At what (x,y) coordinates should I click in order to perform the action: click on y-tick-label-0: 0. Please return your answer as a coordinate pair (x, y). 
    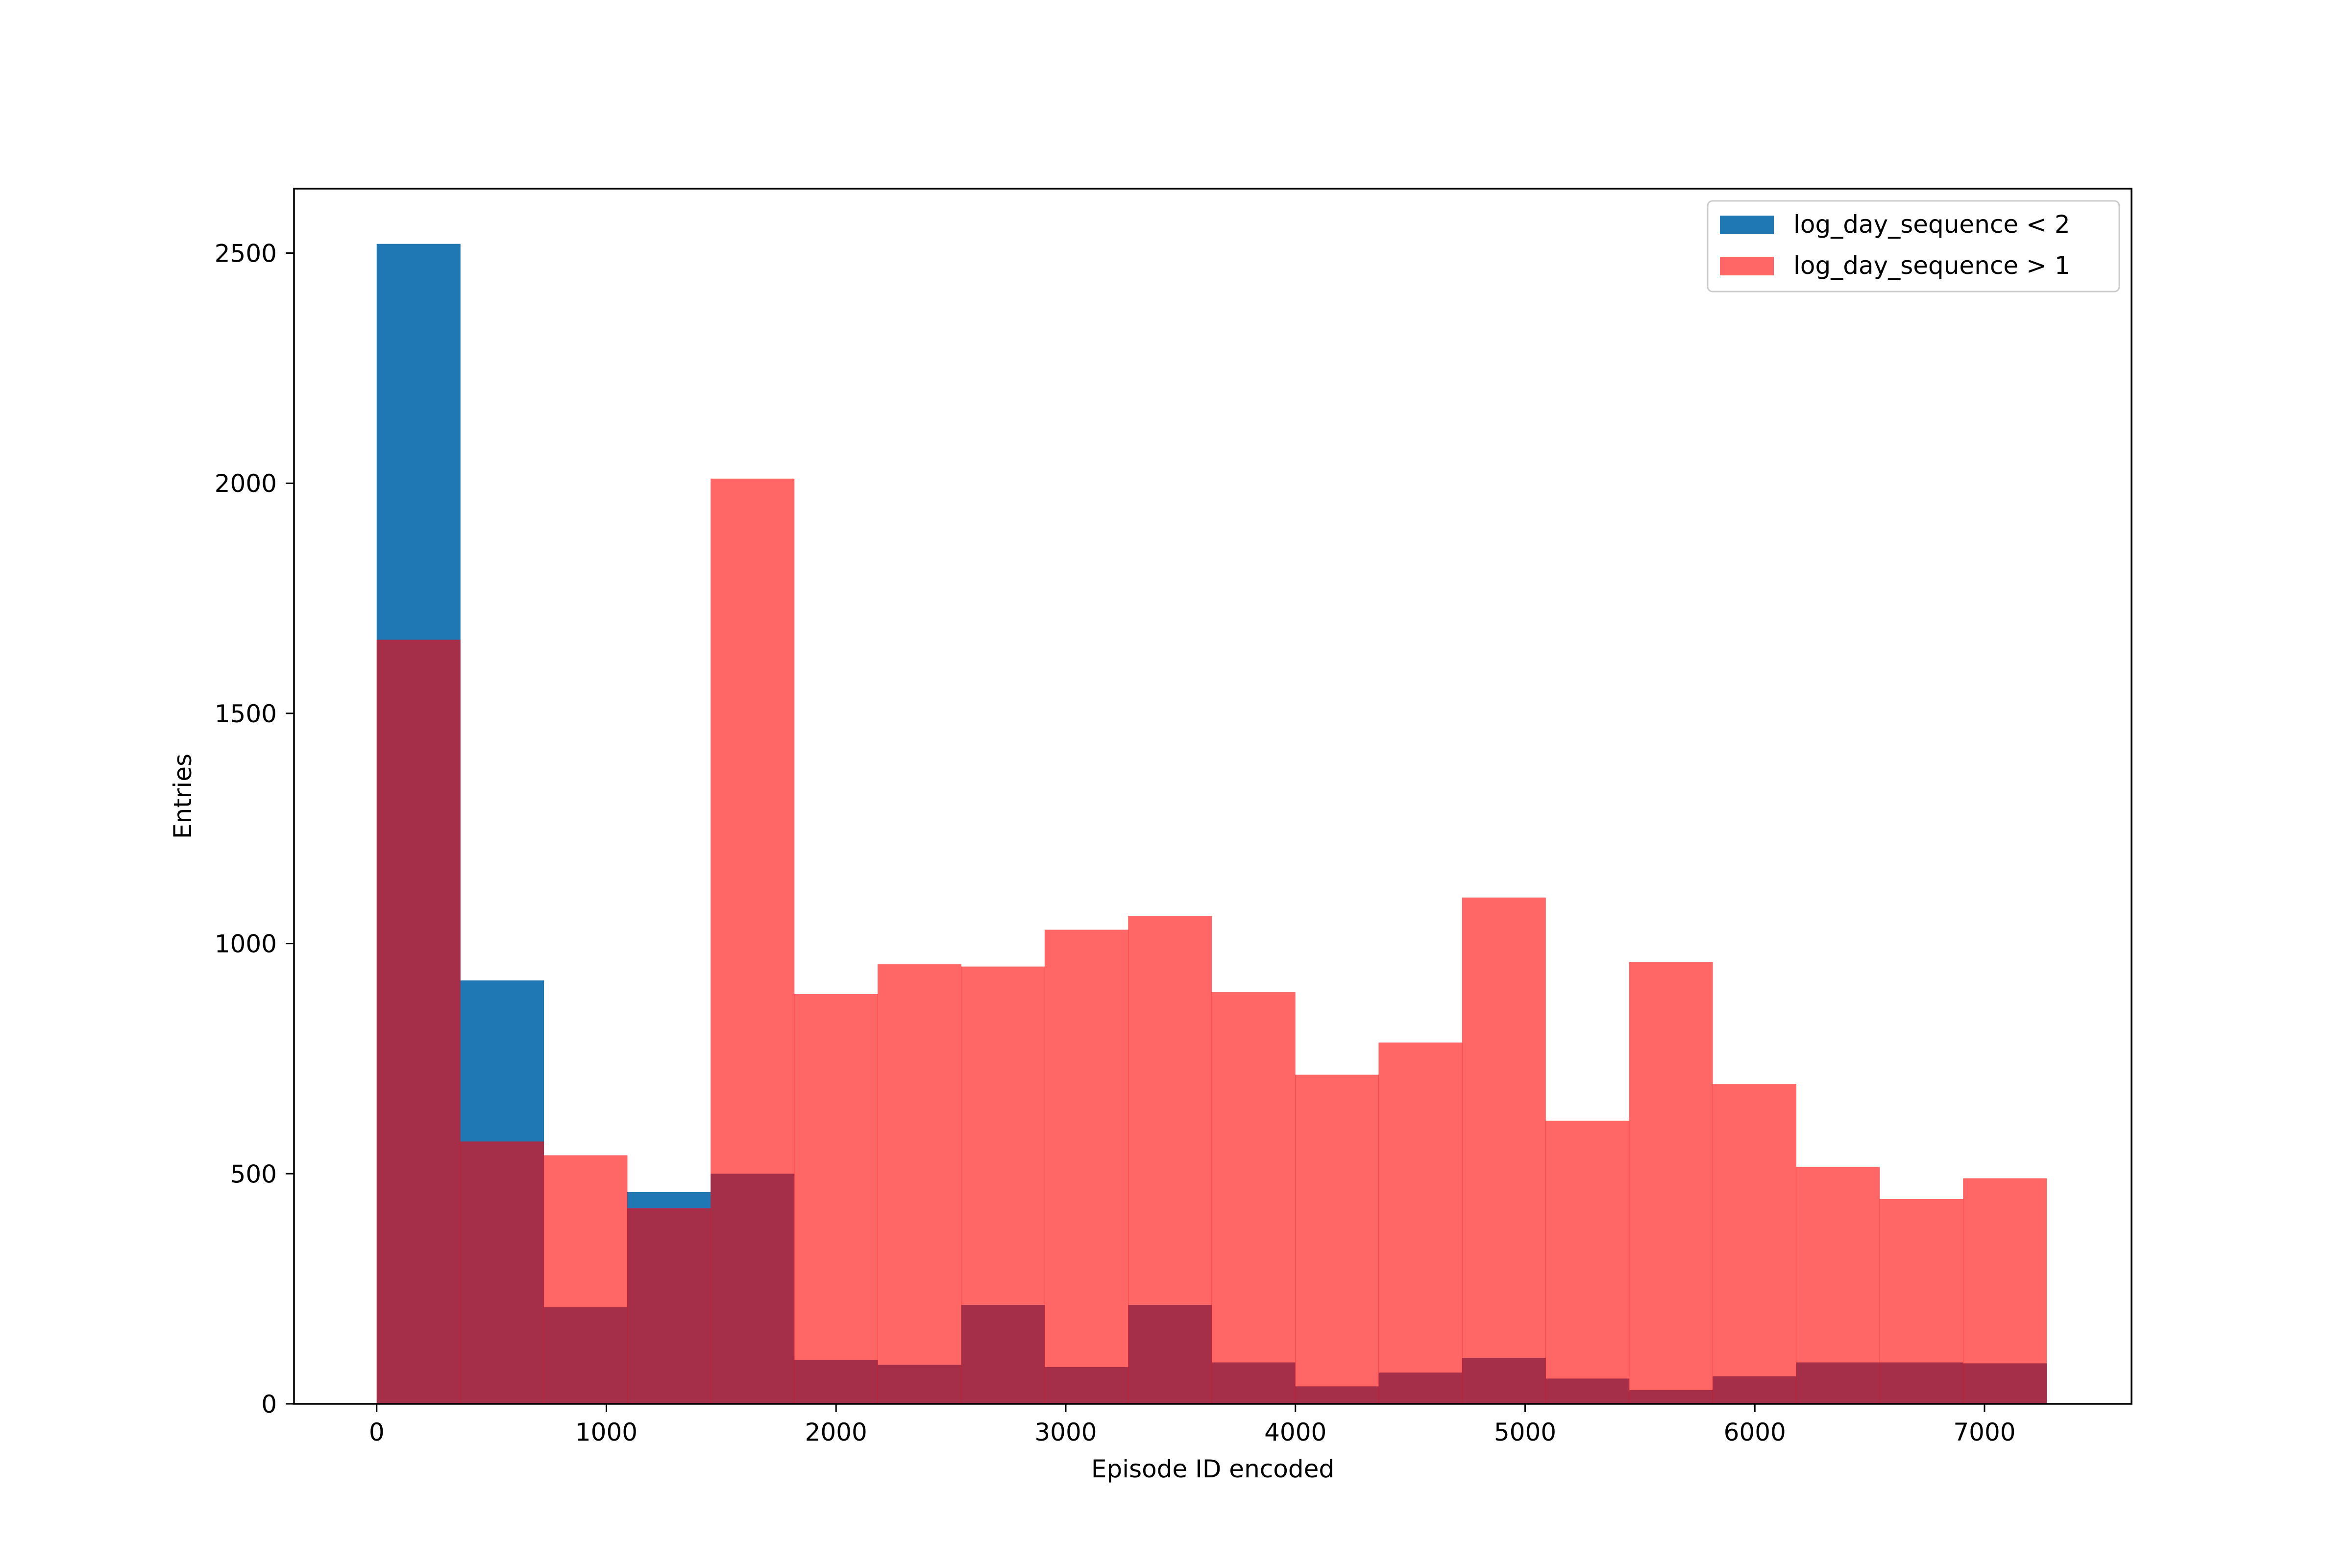
    Looking at the image, I should click on (269, 1404).